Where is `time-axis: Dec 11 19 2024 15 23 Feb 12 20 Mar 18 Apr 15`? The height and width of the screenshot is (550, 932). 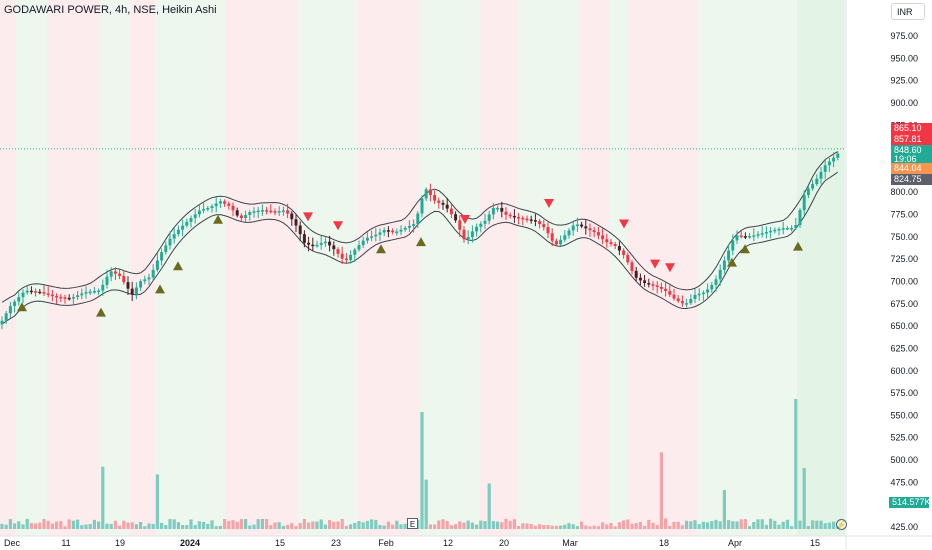
time-axis: Dec 11 19 2024 15 23 Feb 12 20 Mar 18 Apr 15 is located at coordinates (412, 543).